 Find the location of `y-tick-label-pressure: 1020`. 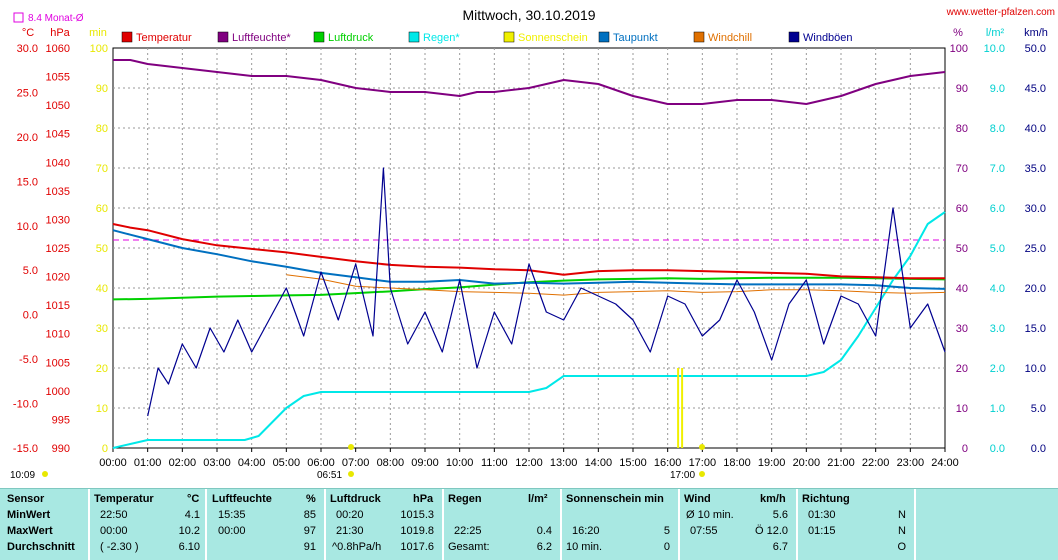

y-tick-label-pressure: 1020 is located at coordinates (58, 278).